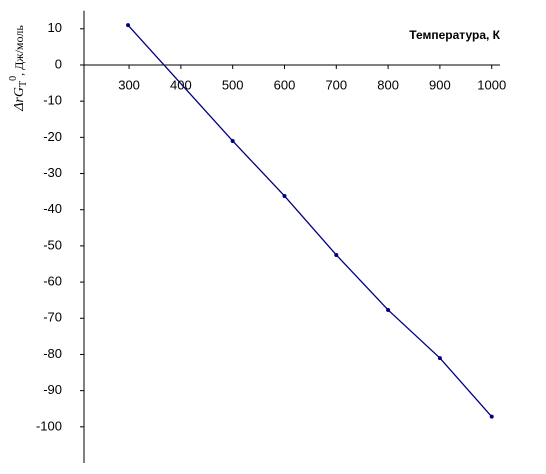  What do you see at coordinates (13, 78) in the screenshot?
I see `y-label-sup: 0` at bounding box center [13, 78].